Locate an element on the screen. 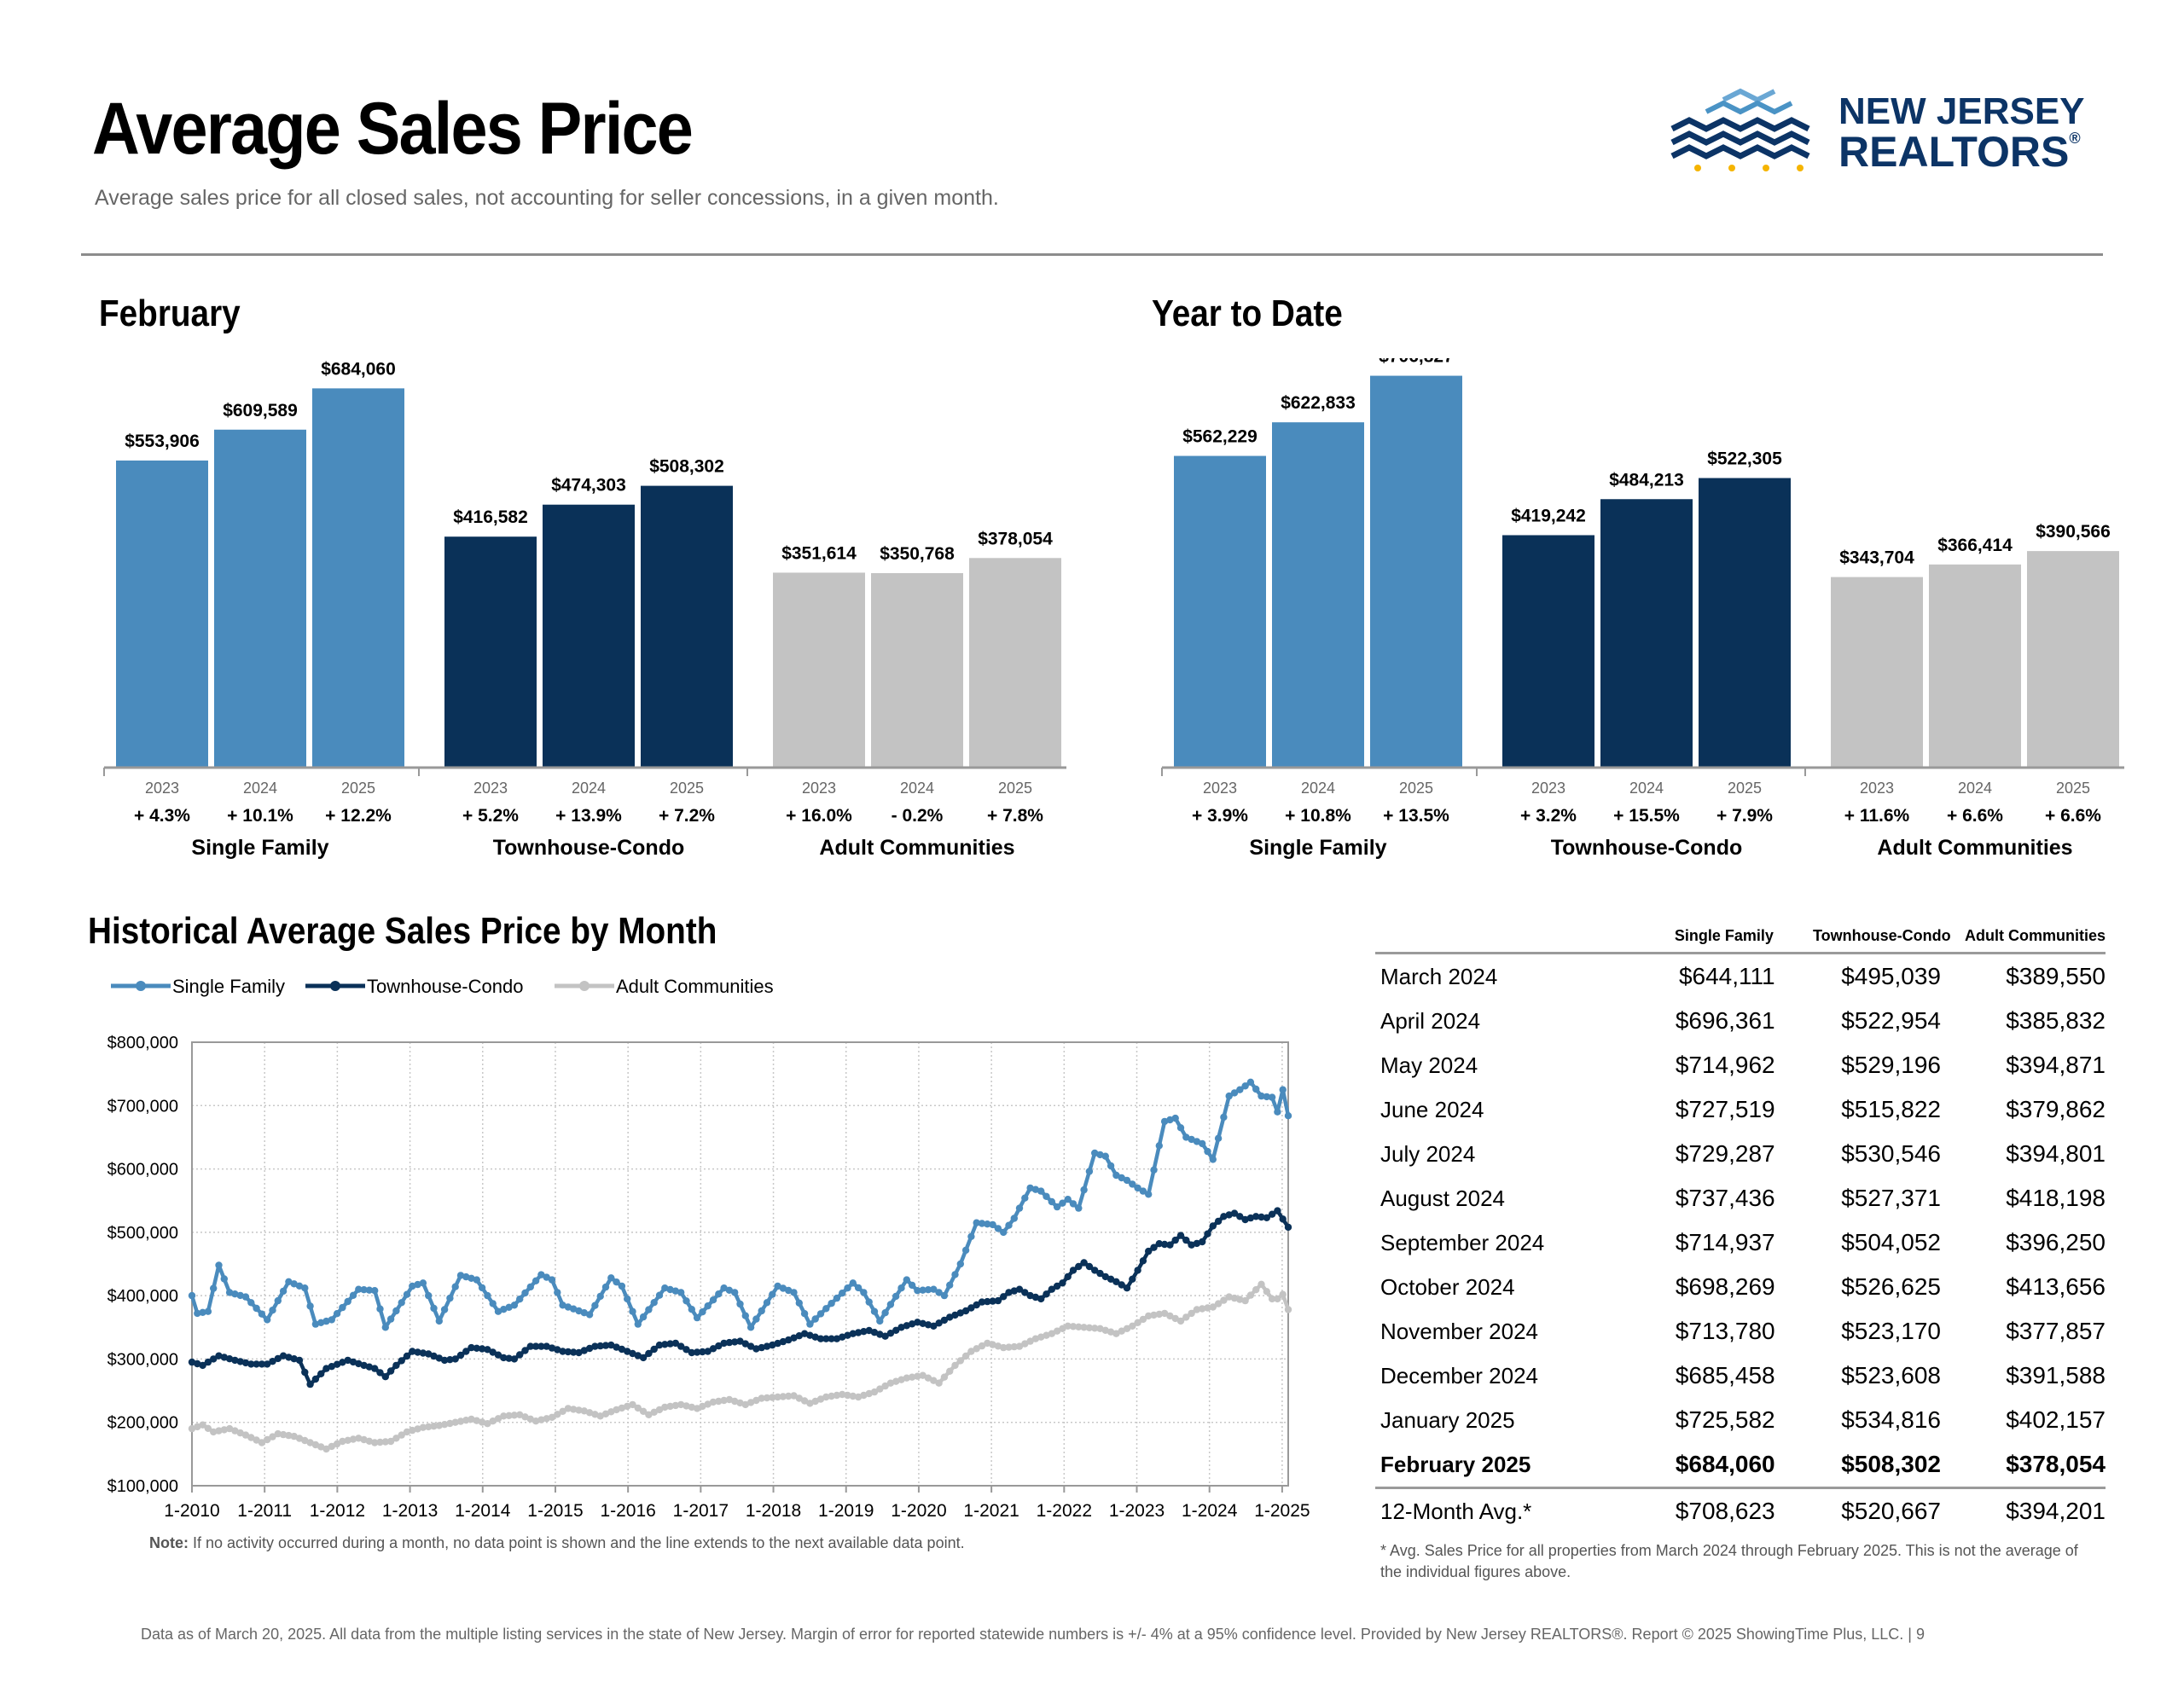  feb-bar-label: $378,054 is located at coordinates (1015, 539).